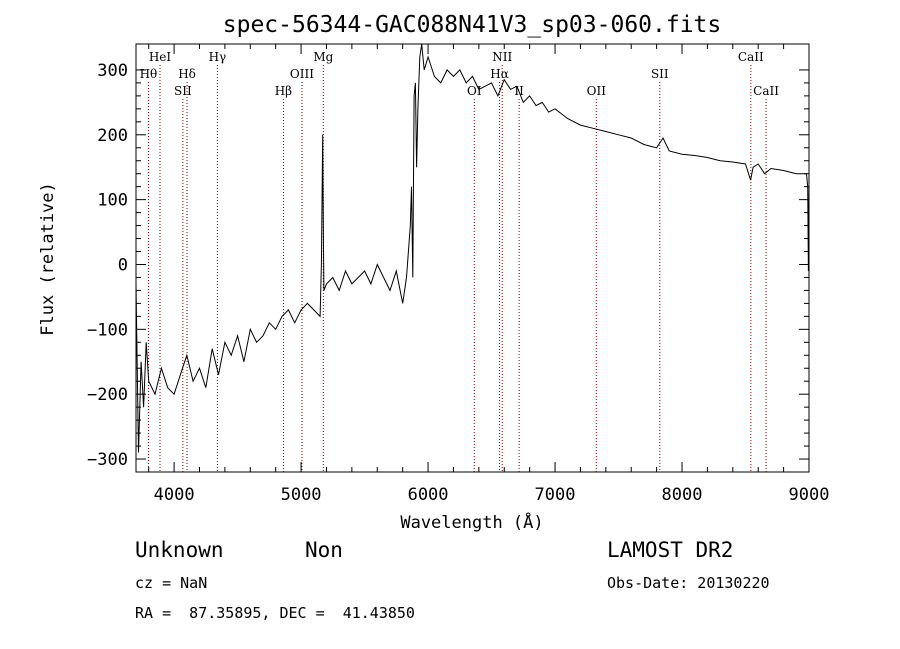 The width and height of the screenshot is (900, 649). I want to click on x-tick-label: 5000, so click(301, 495).